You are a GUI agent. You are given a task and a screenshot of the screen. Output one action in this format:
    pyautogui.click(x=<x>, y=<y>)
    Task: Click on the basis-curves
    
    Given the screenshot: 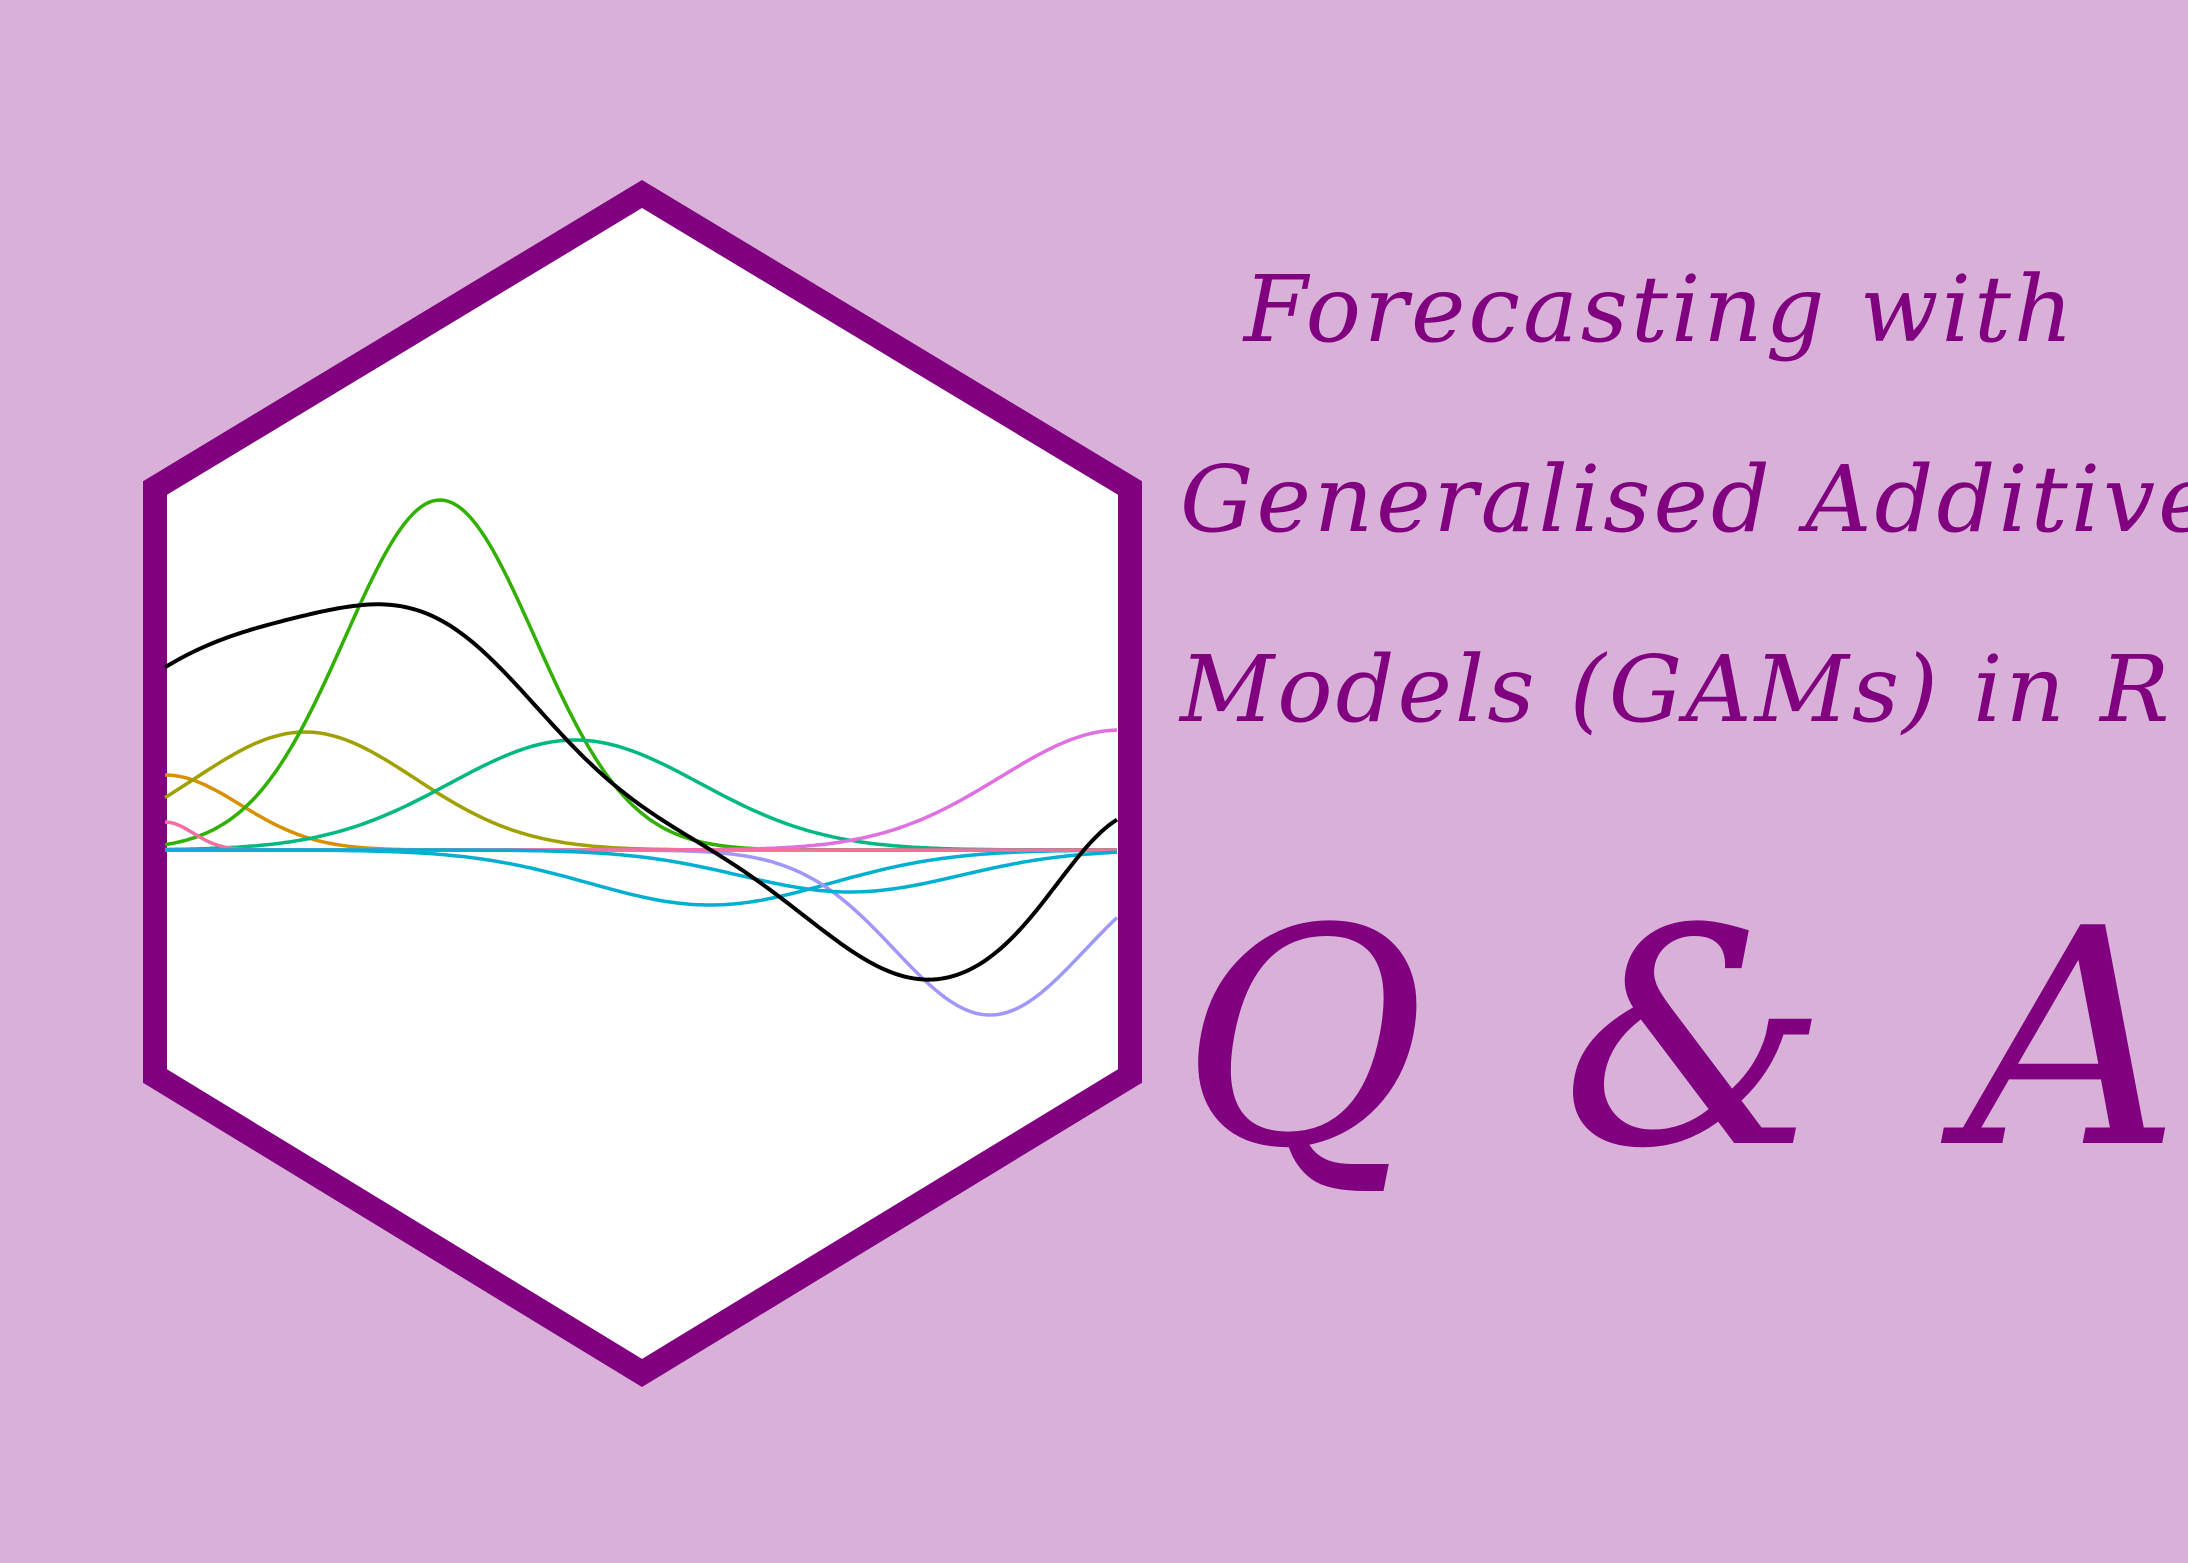 What is the action you would take?
    pyautogui.click(x=641, y=757)
    